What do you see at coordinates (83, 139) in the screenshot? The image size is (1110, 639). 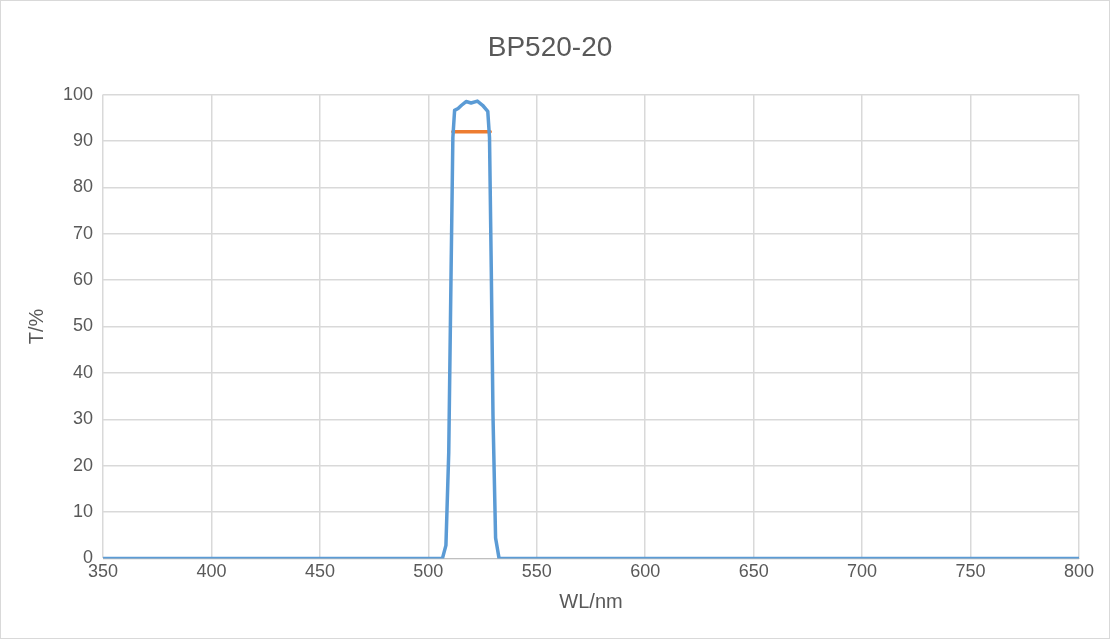 I see `y-tick-label: 90` at bounding box center [83, 139].